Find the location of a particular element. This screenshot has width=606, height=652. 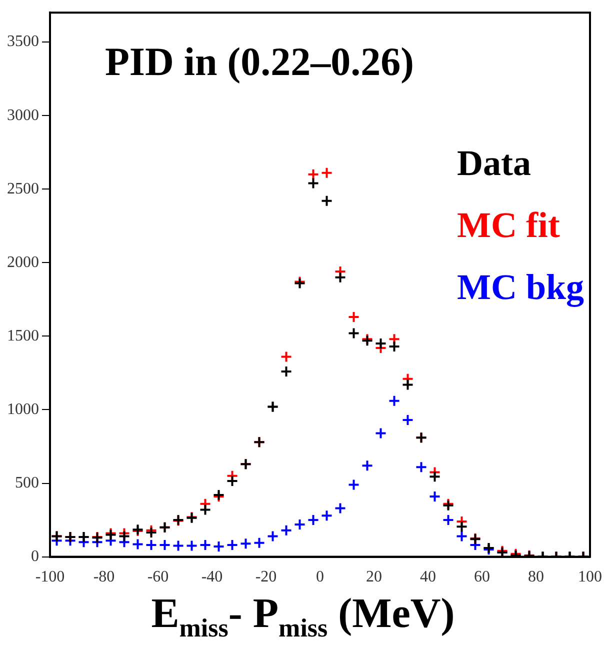

x-tick-label: 20 is located at coordinates (374, 577).